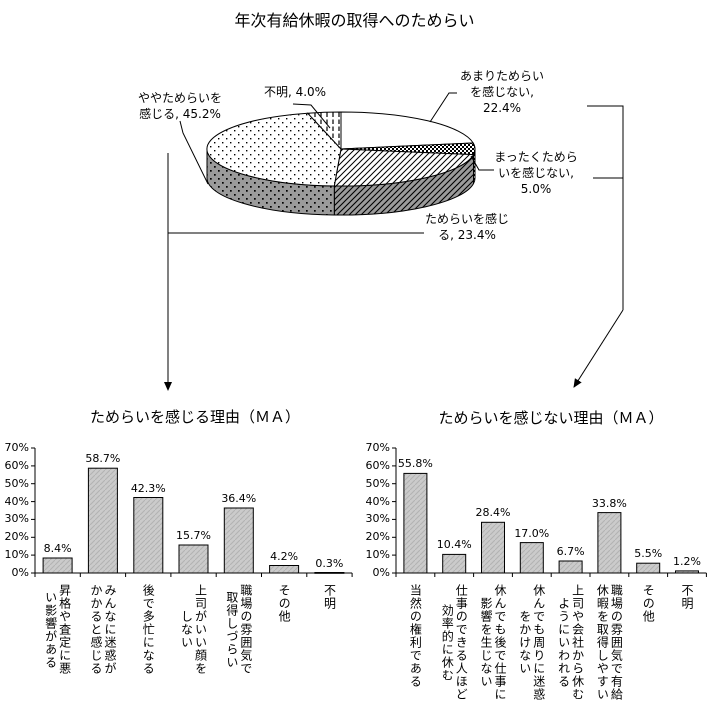  Describe the element at coordinates (609, 503) in the screenshot. I see `bar-value-label: 33.8%` at that location.